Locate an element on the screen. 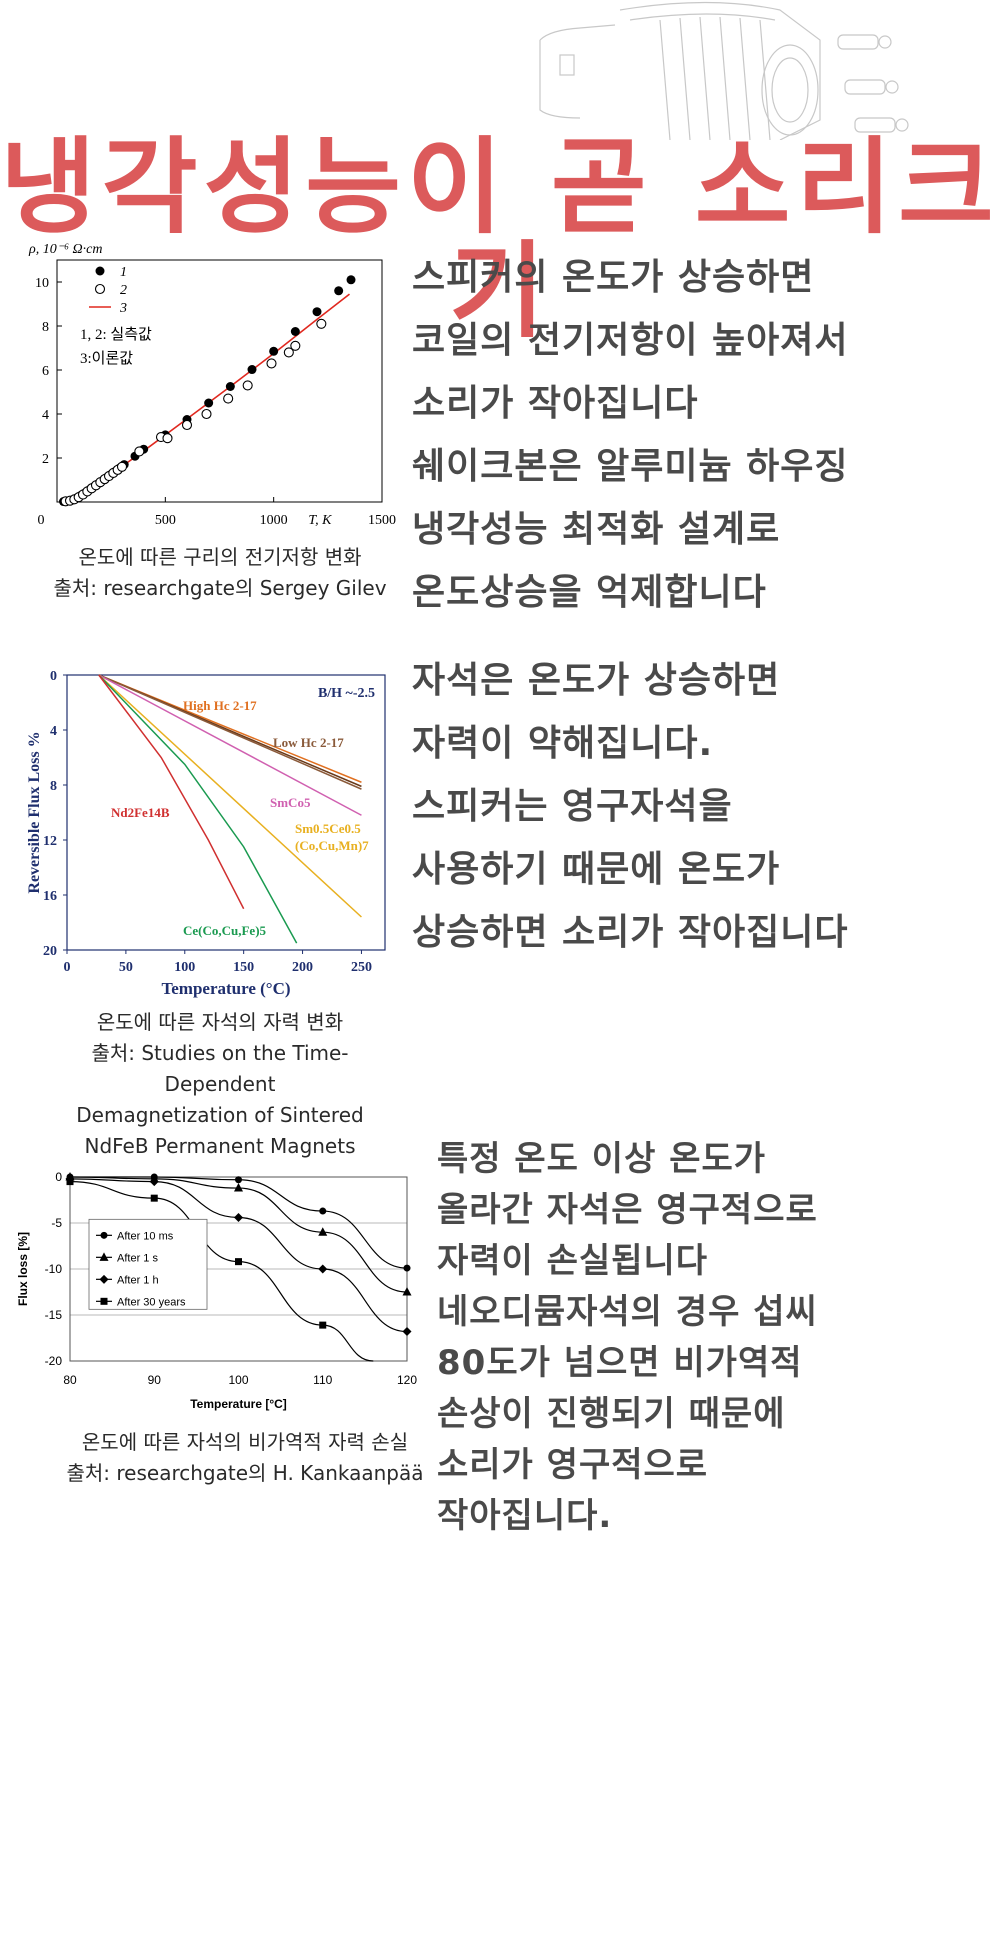  plot-frame is located at coordinates (226, 812).